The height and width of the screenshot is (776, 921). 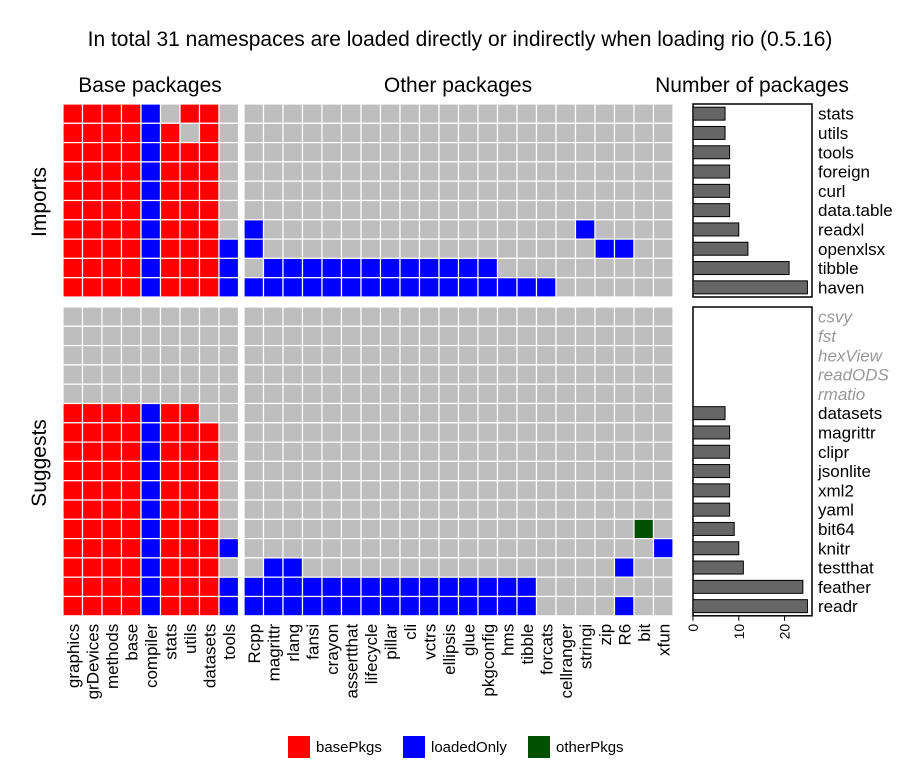 What do you see at coordinates (170, 642) in the screenshot?
I see `base-package-label-stats: stats` at bounding box center [170, 642].